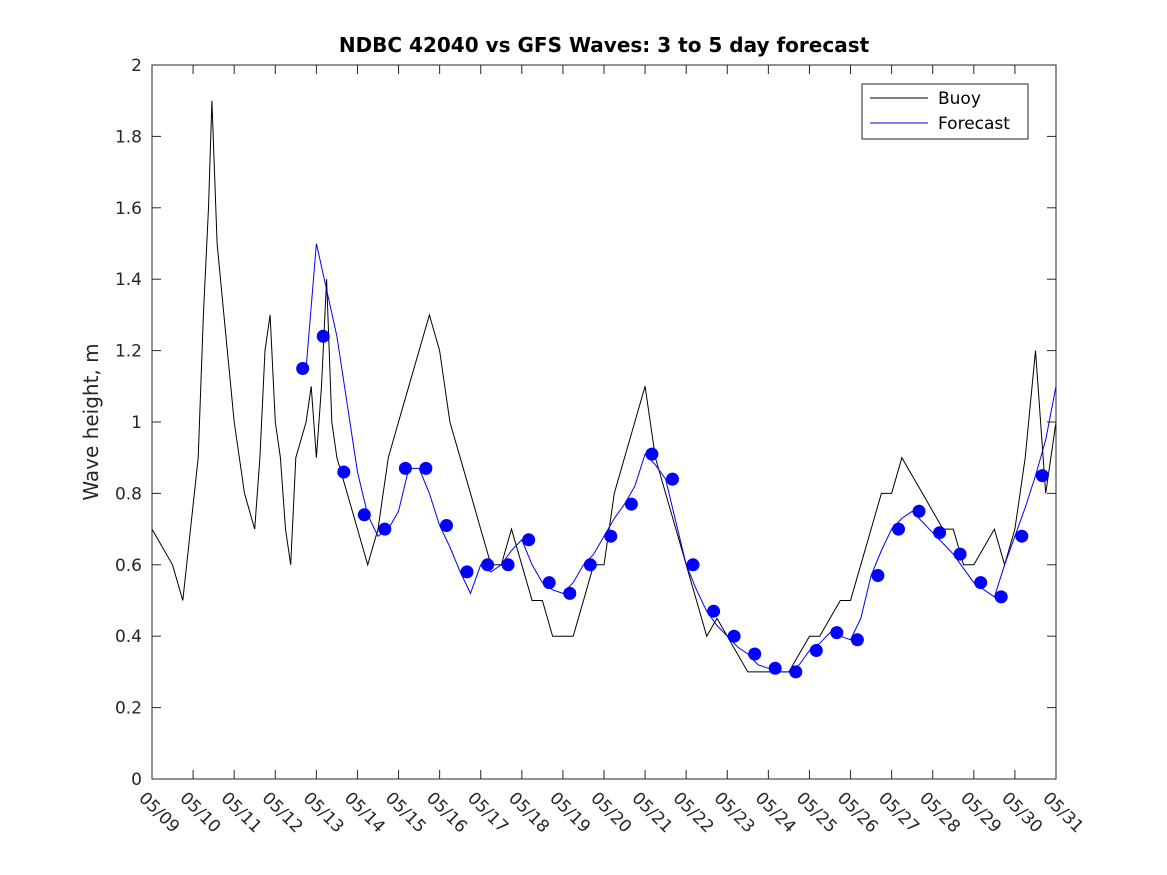 The height and width of the screenshot is (875, 1167). I want to click on y-tick-label: 1.2, so click(128, 352).